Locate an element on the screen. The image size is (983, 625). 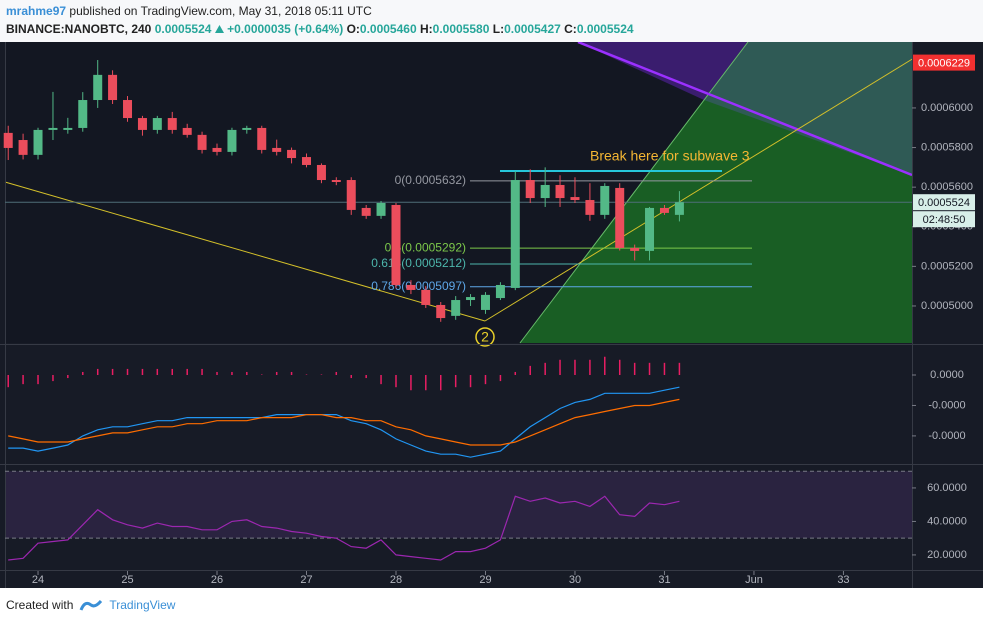
price-tag-label: 0.0005524 is located at coordinates (944, 203).